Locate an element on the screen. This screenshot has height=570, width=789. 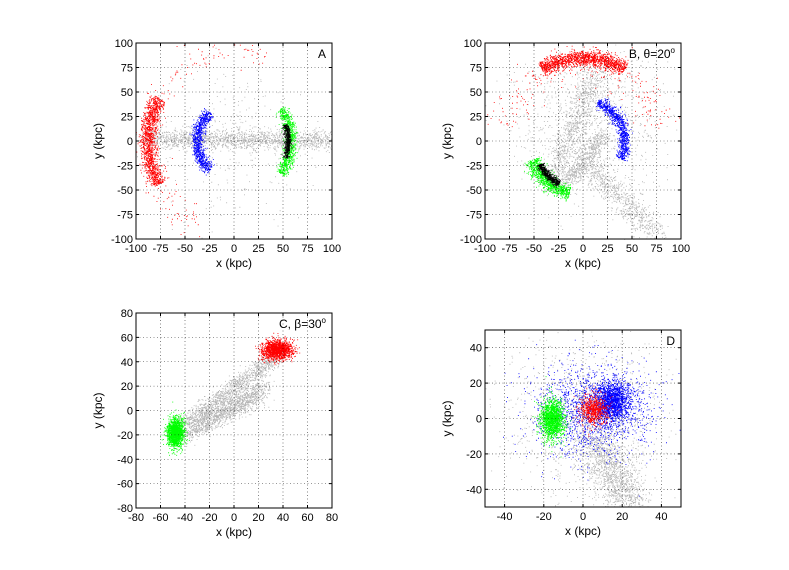
series-green-shell is located at coordinates (548, 179).